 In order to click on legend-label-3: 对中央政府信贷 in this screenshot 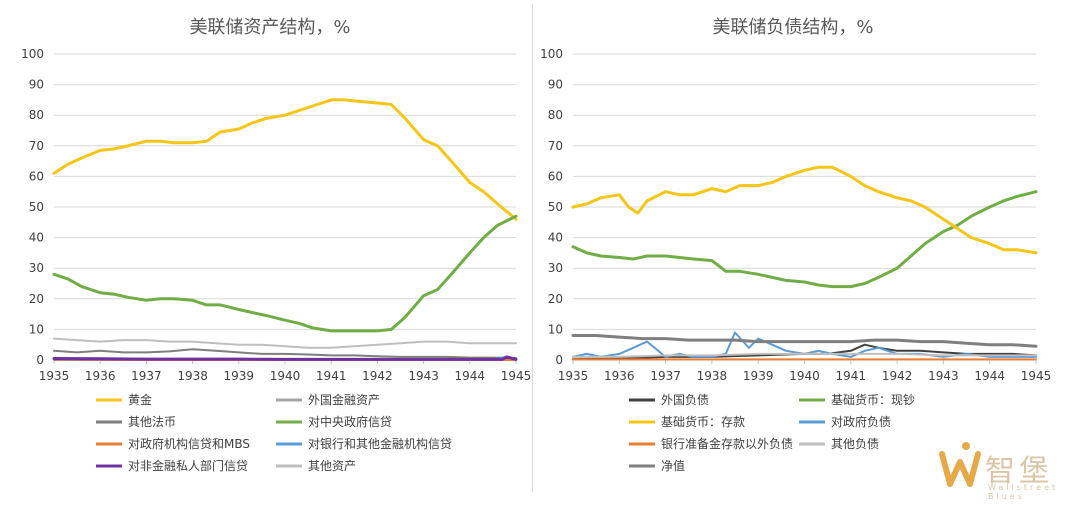, I will do `click(350, 421)`.